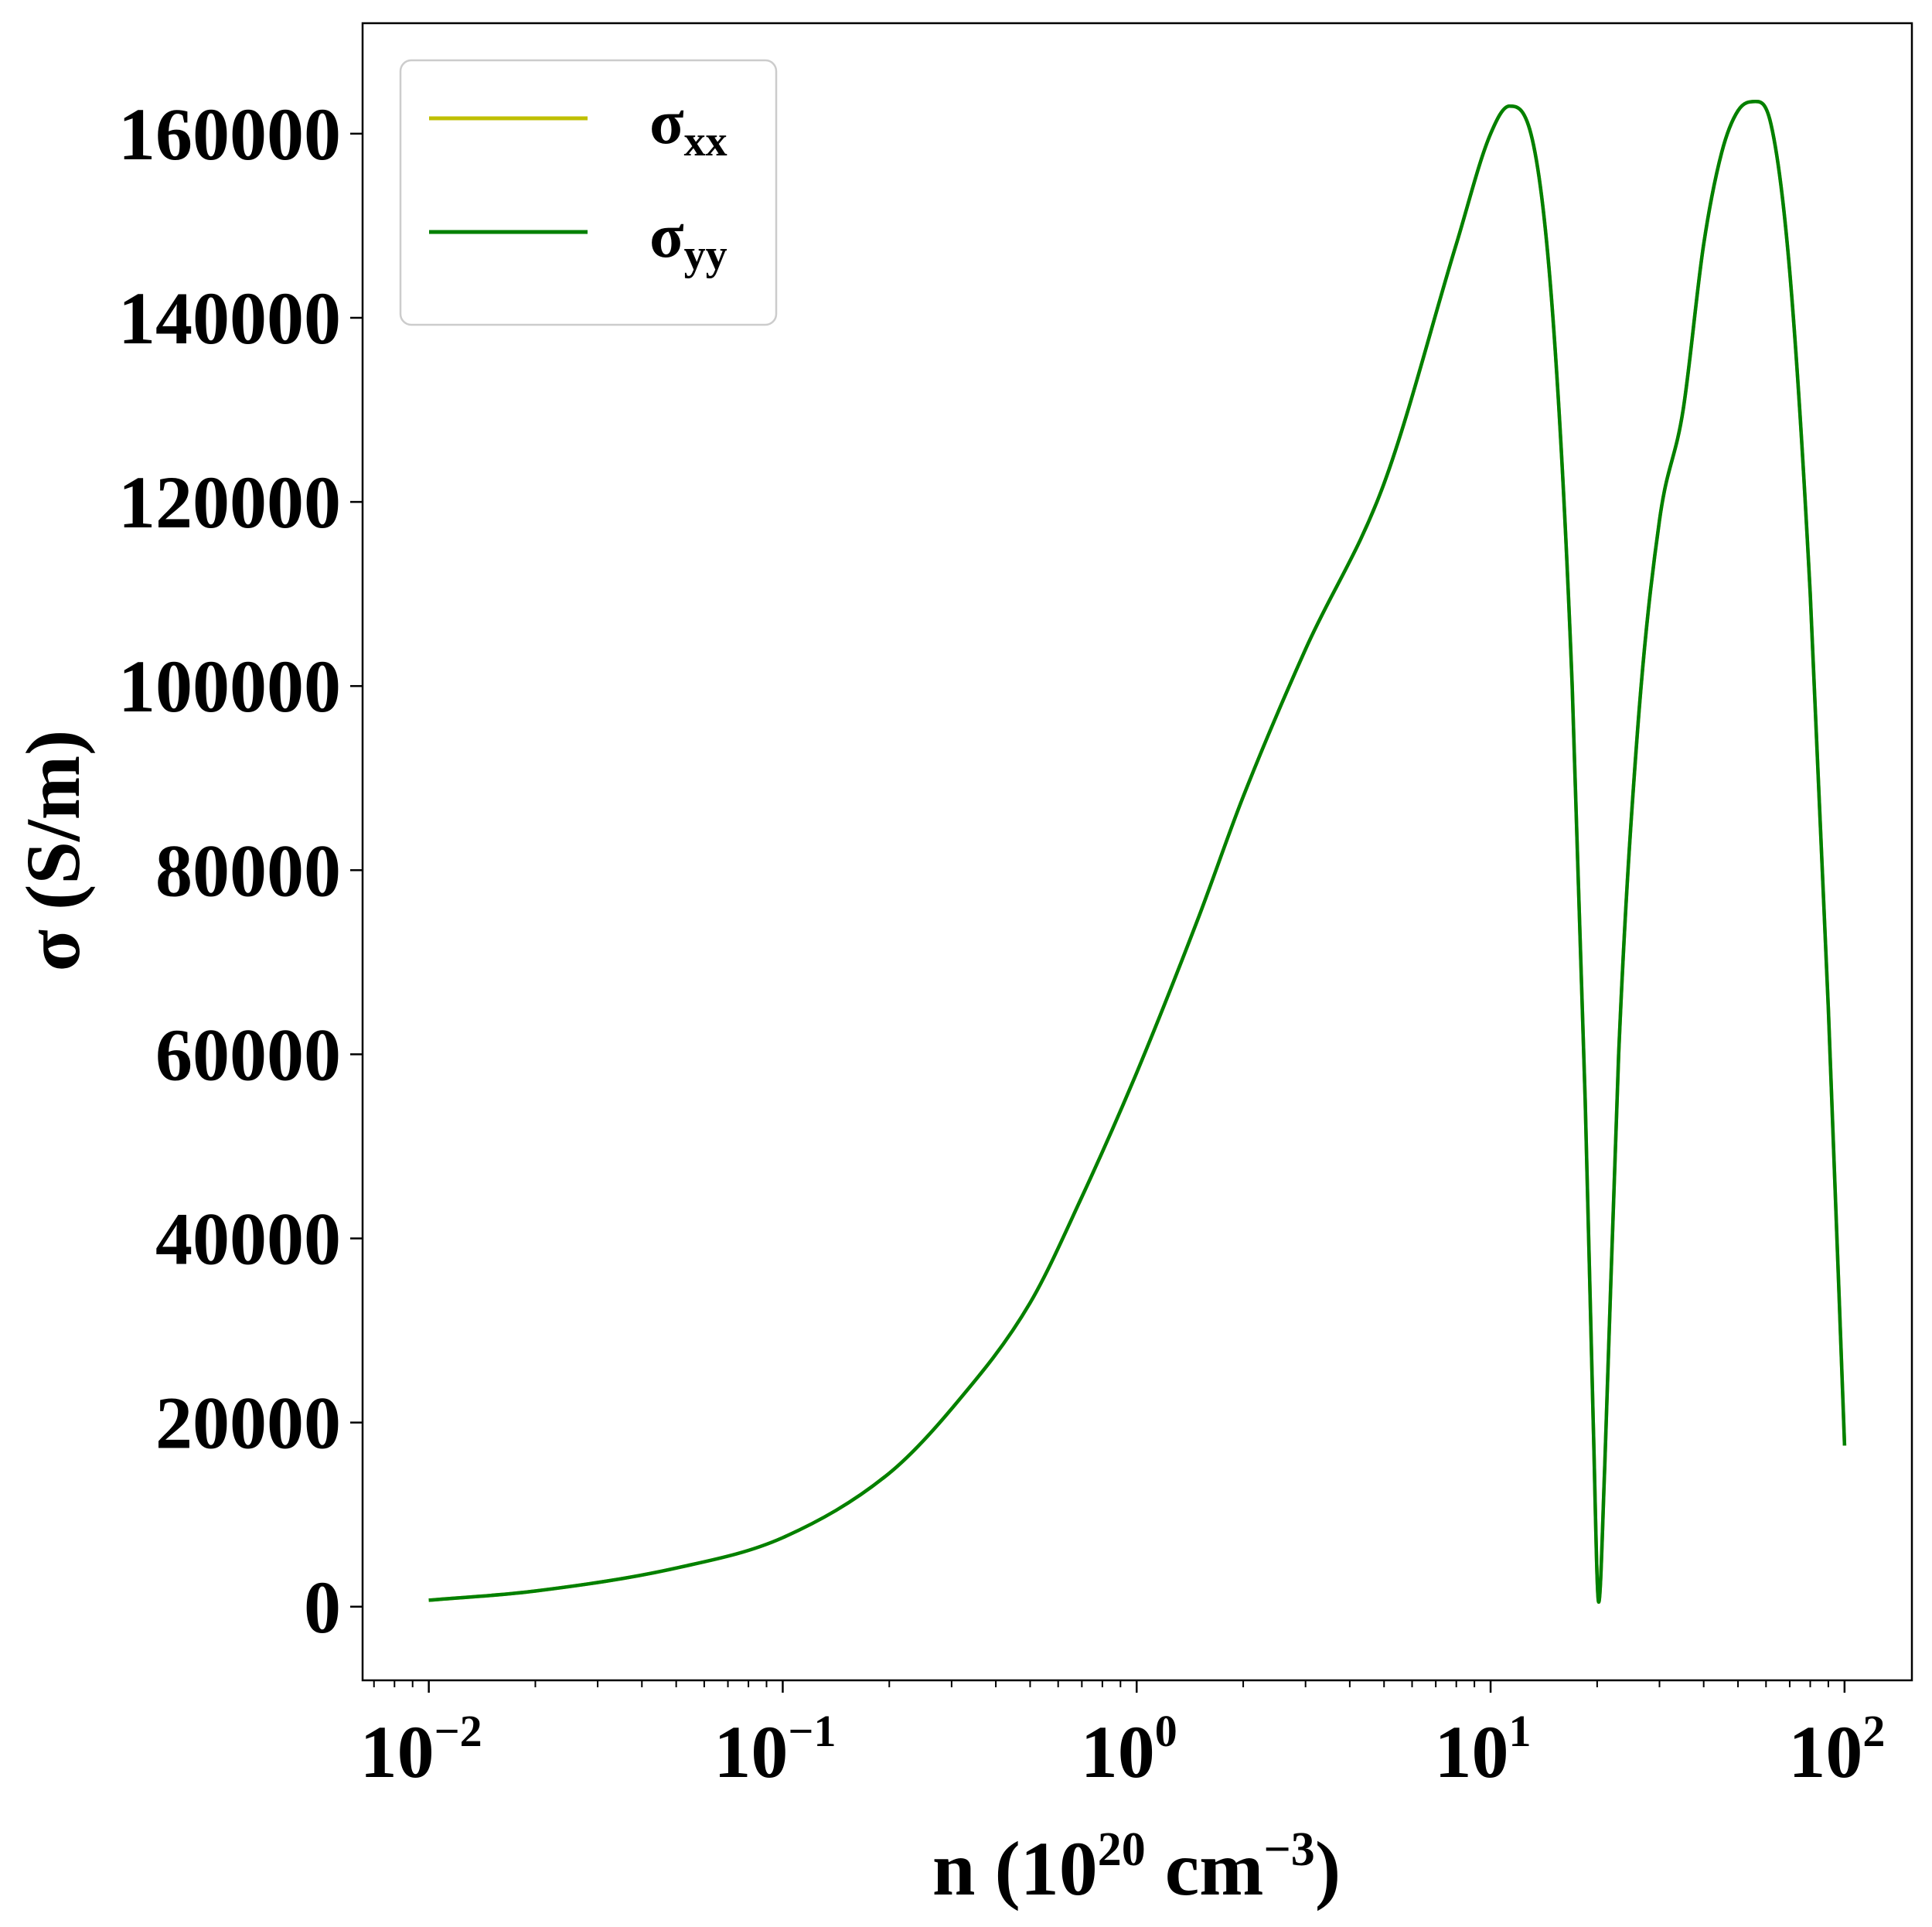 The image size is (1932, 1927). Describe the element at coordinates (1483, 1749) in the screenshot. I see `x-tick-label: 10¹` at that location.